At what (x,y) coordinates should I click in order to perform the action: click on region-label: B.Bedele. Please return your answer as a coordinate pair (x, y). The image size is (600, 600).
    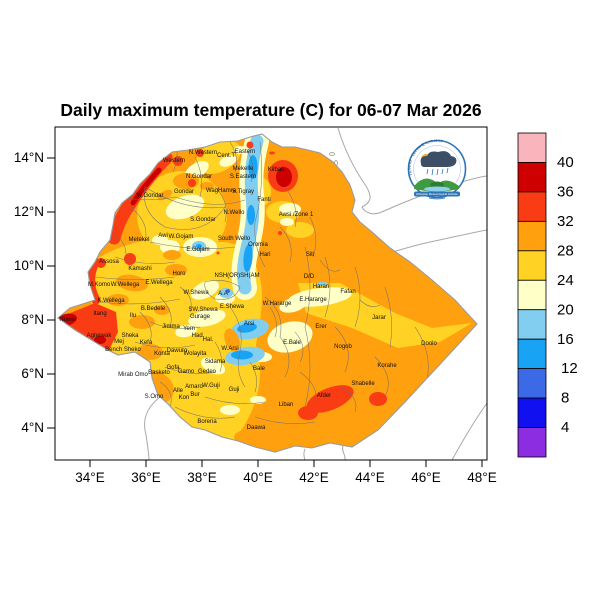
    Looking at the image, I should click on (153, 309).